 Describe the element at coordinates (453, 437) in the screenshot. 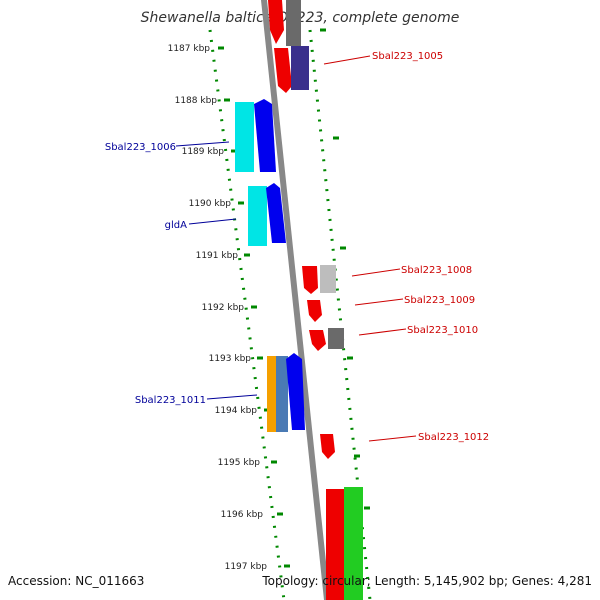

I see `label-sbal1012: Sbal223_1012` at that location.